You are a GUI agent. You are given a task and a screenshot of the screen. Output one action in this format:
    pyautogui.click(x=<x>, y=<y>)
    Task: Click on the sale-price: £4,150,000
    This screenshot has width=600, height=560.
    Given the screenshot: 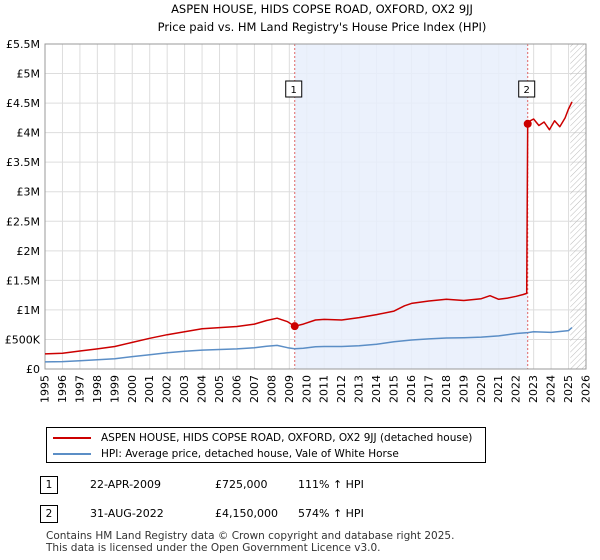 What is the action you would take?
    pyautogui.click(x=246, y=513)
    